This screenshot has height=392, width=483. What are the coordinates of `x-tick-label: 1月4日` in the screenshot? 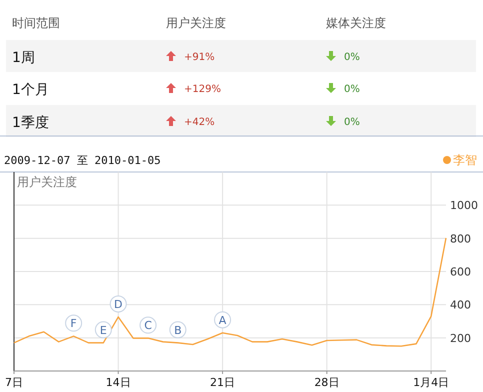 It's located at (431, 382).